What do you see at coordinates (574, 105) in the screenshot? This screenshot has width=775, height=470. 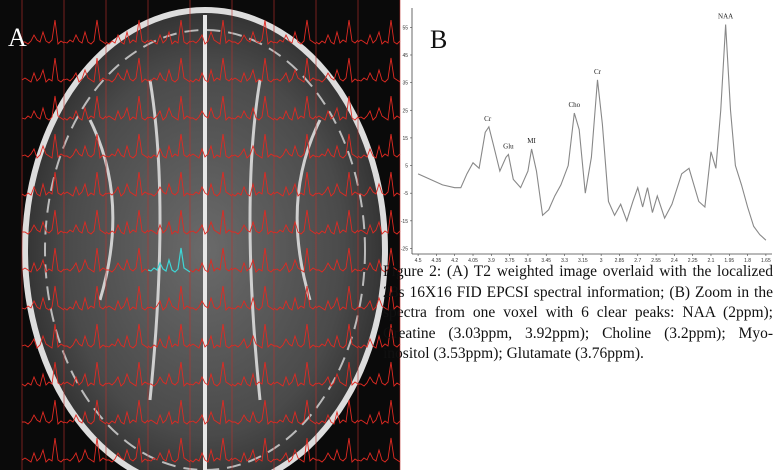 I see `peak-label: Cho` at bounding box center [574, 105].